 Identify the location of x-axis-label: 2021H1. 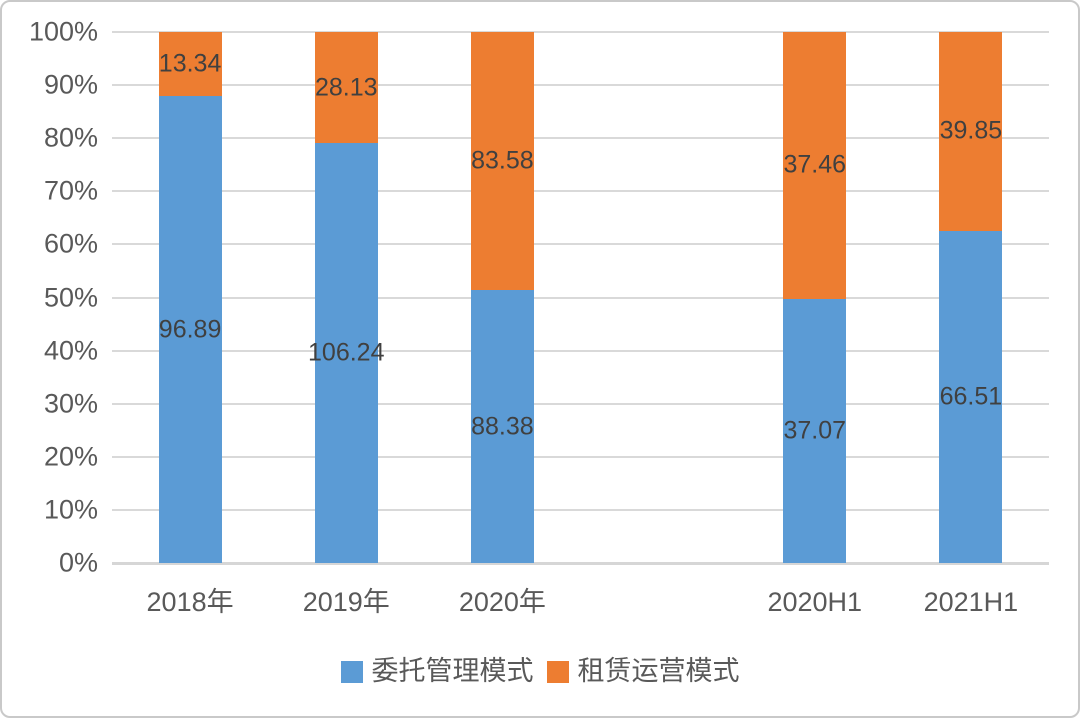
(971, 602).